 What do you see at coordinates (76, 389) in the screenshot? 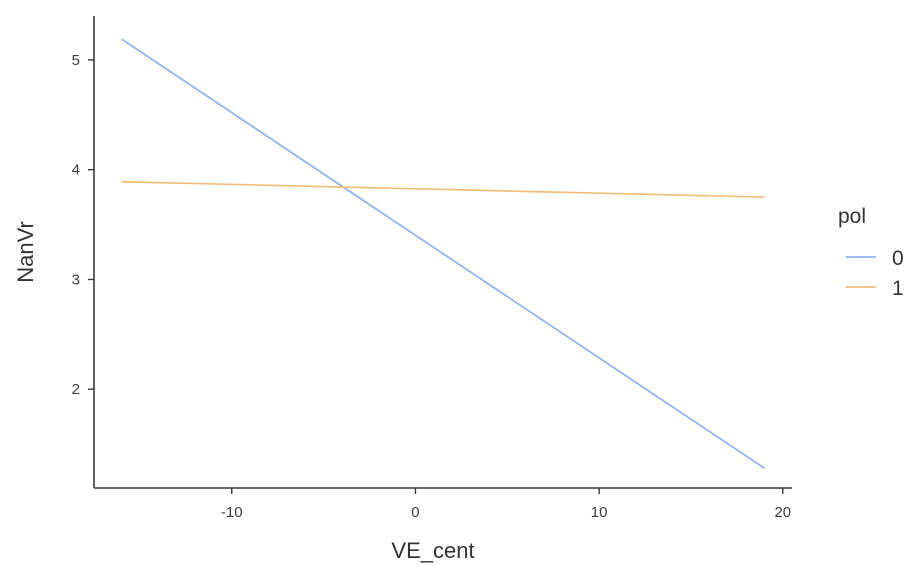
I see `y-tick-label: 2` at bounding box center [76, 389].